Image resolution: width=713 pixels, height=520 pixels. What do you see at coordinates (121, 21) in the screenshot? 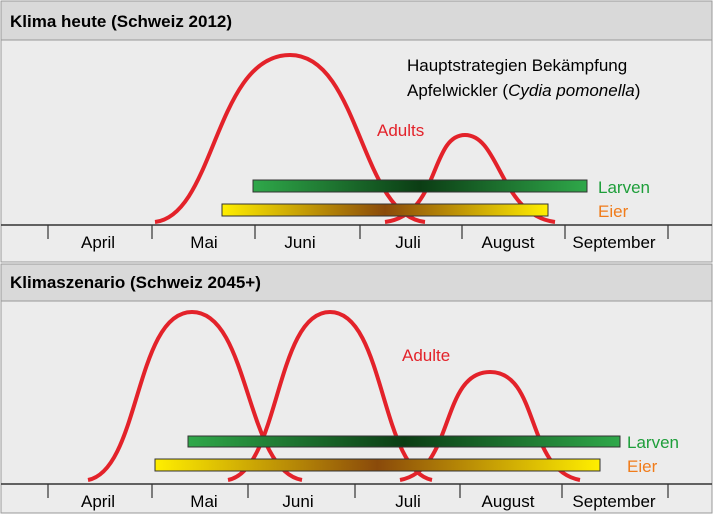
I see `panel-title: Klima heute (Schweiz 2012)` at bounding box center [121, 21].